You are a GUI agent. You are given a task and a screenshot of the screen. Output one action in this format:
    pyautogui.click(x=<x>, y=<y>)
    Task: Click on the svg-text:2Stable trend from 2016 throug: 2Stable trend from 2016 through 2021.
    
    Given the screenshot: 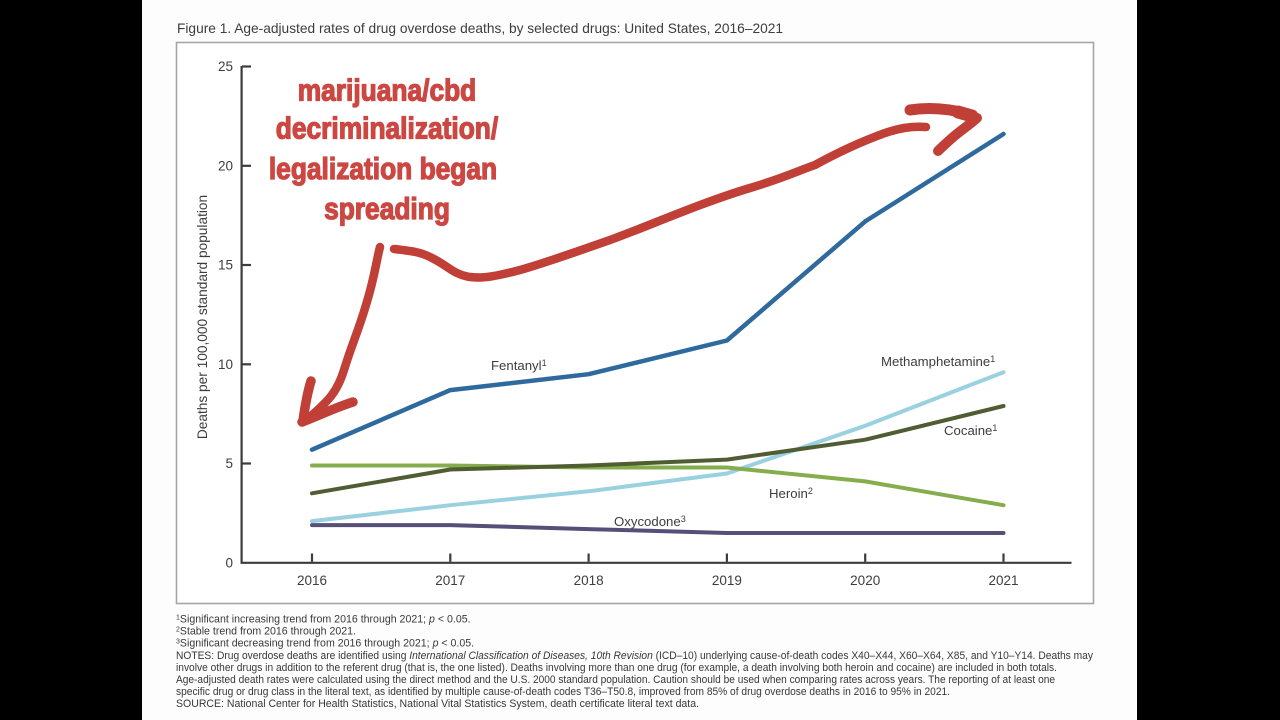 What is the action you would take?
    pyautogui.click(x=266, y=632)
    